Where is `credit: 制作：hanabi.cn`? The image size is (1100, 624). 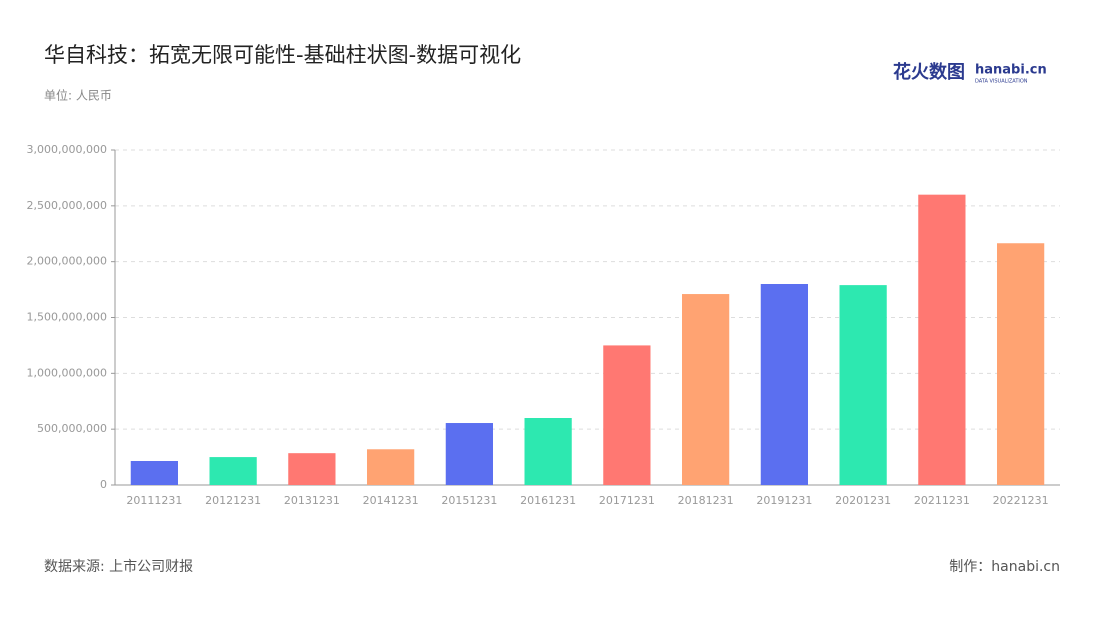
credit: 制作：hanabi.cn is located at coordinates (1004, 567).